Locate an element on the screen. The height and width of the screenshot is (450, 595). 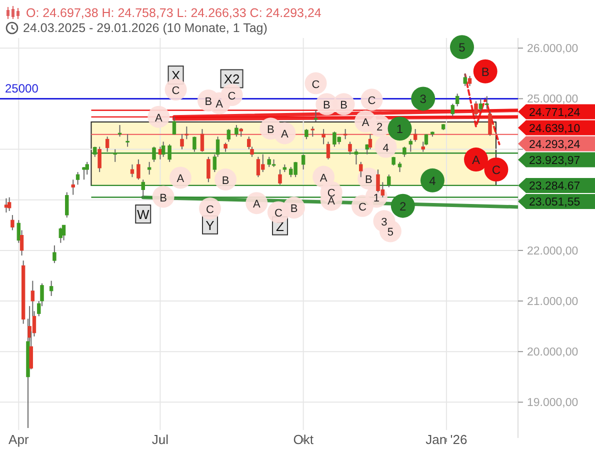
ref-line-label: 24.639,10 is located at coordinates (554, 128).